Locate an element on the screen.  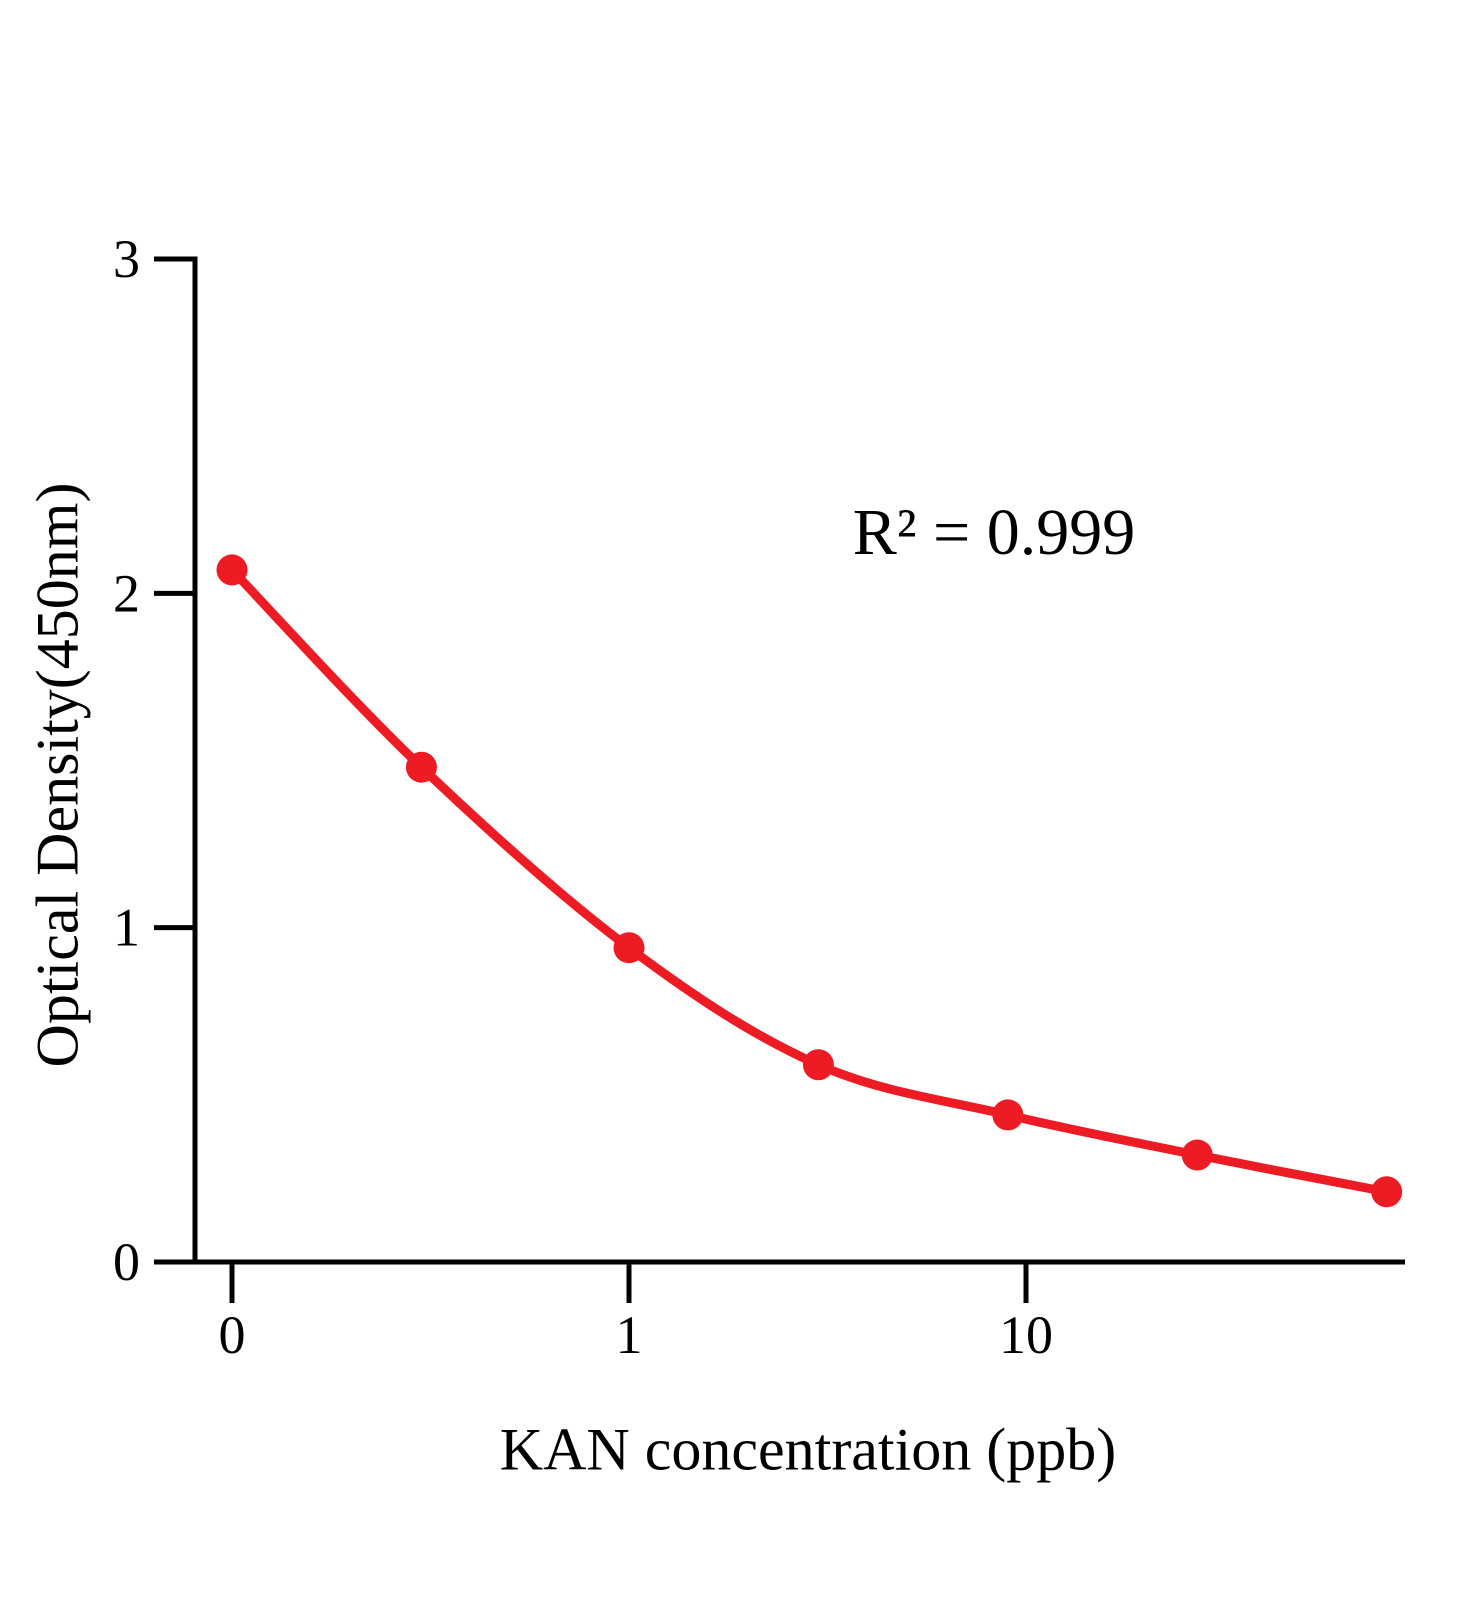
data-point-0.3ppb is located at coordinates (421, 767).